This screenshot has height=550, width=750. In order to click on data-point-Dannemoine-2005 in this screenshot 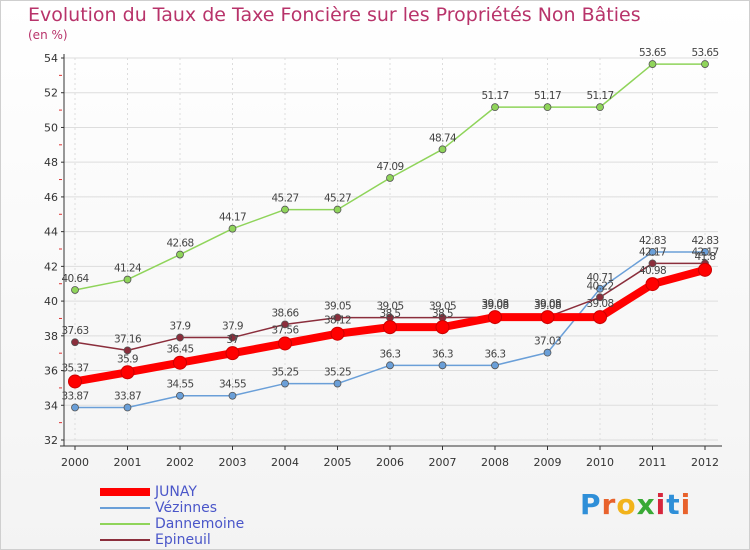, I will do `click(337, 209)`.